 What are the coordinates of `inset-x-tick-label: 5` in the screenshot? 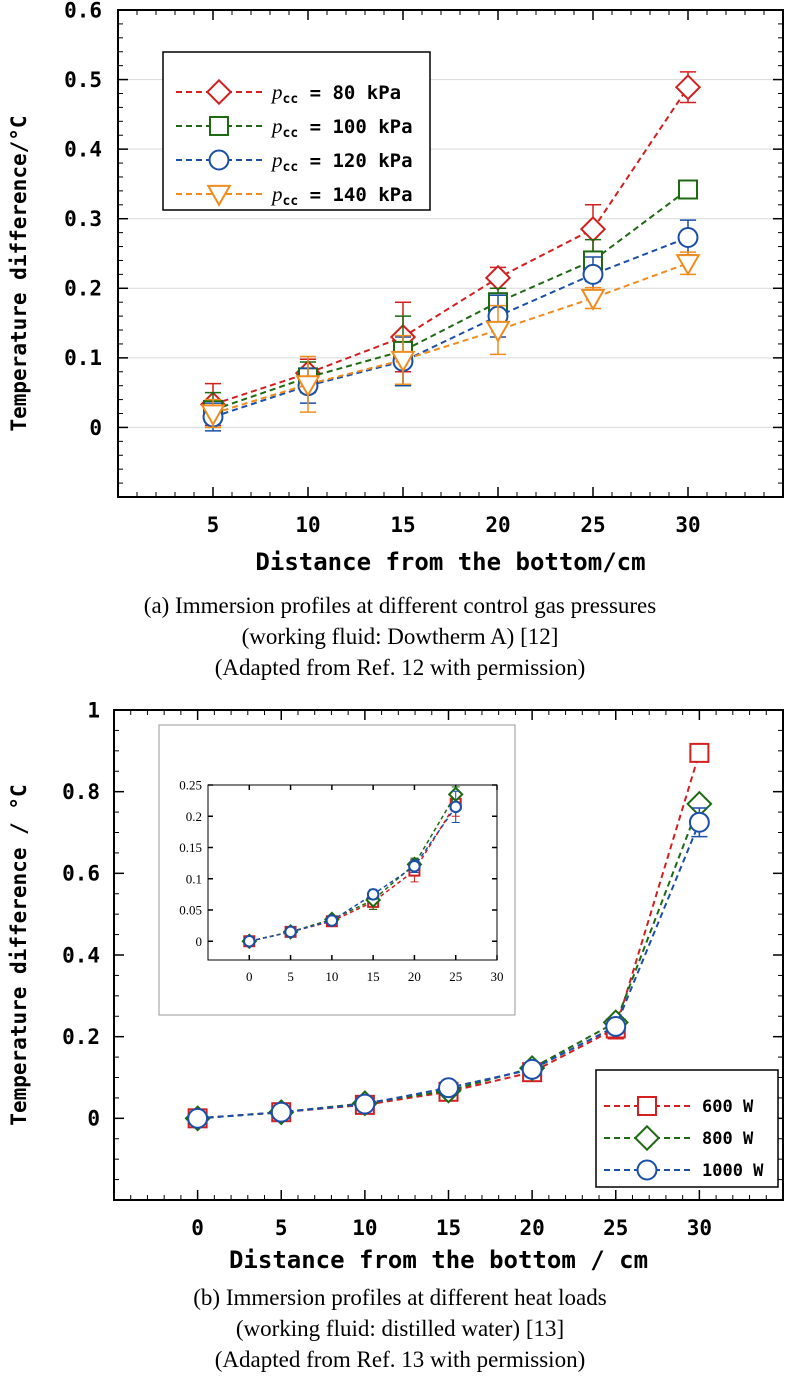 It's located at (290, 976).